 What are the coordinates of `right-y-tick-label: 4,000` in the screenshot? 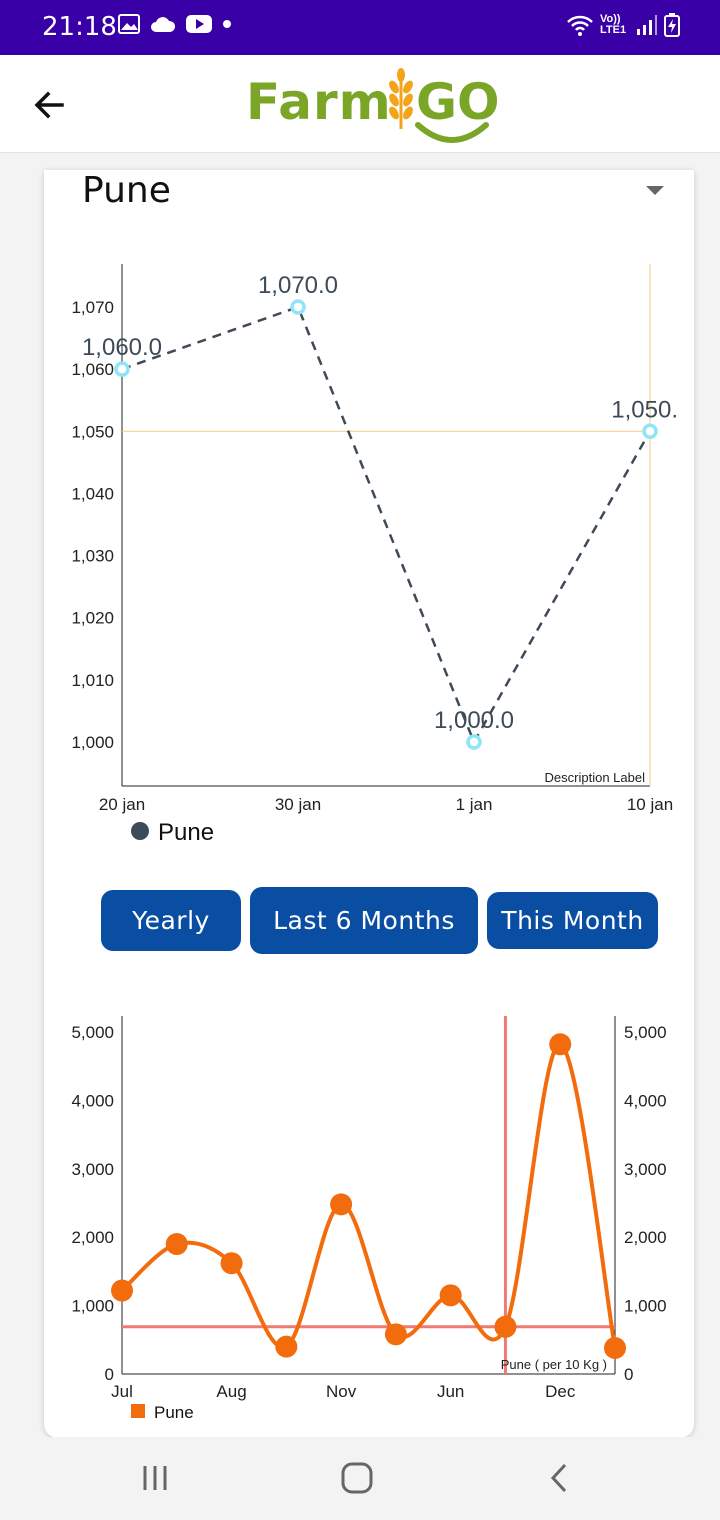 It's located at (645, 1100).